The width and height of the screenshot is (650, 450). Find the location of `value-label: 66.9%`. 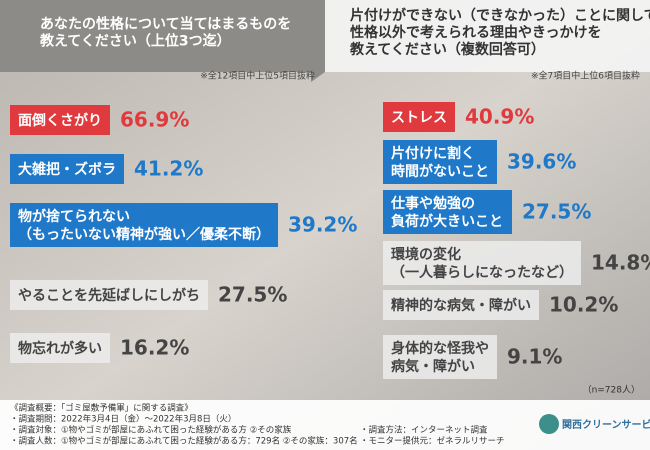

value-label: 66.9% is located at coordinates (154, 120).